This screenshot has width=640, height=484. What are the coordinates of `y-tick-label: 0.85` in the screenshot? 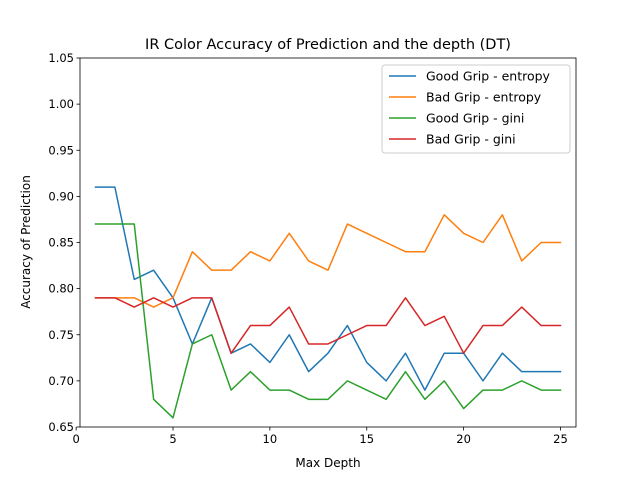 It's located at (61, 243).